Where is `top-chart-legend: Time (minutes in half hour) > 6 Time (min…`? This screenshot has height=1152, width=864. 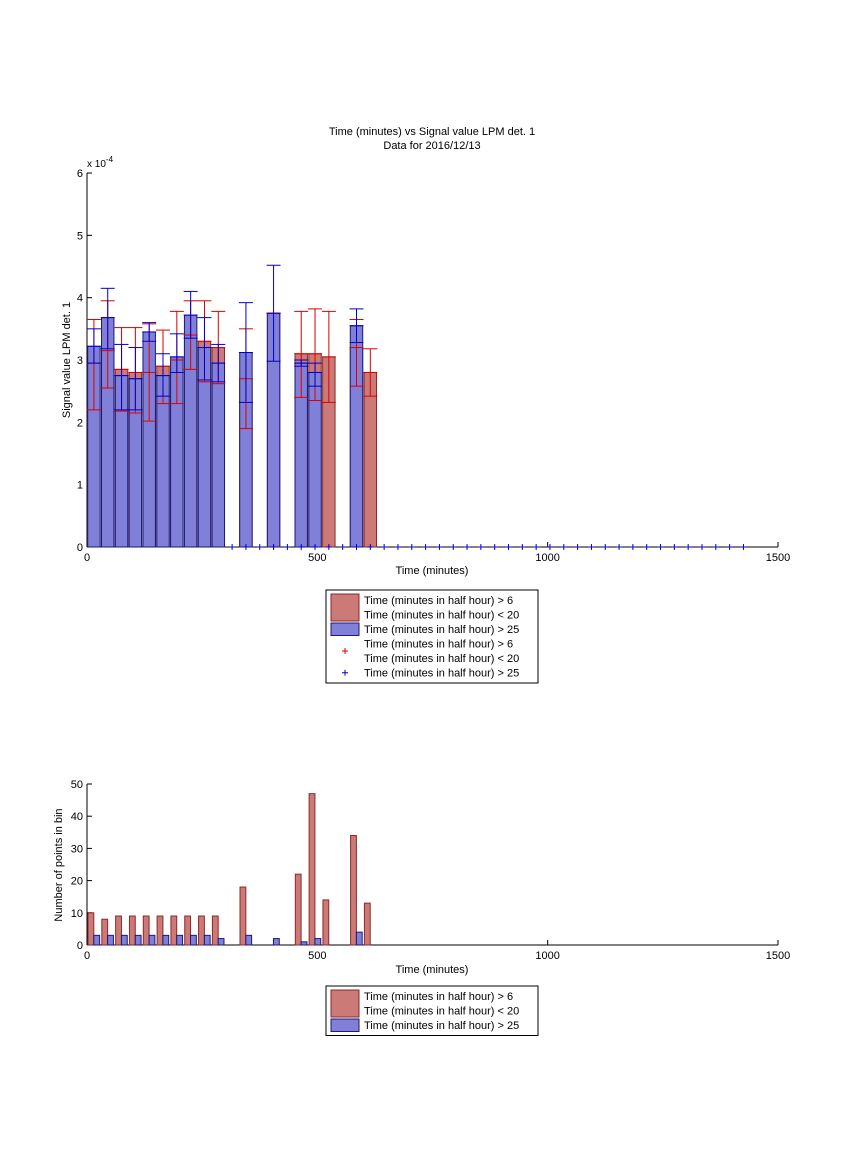 top-chart-legend: Time (minutes in half hour) > 6 Time (min… is located at coordinates (432, 636).